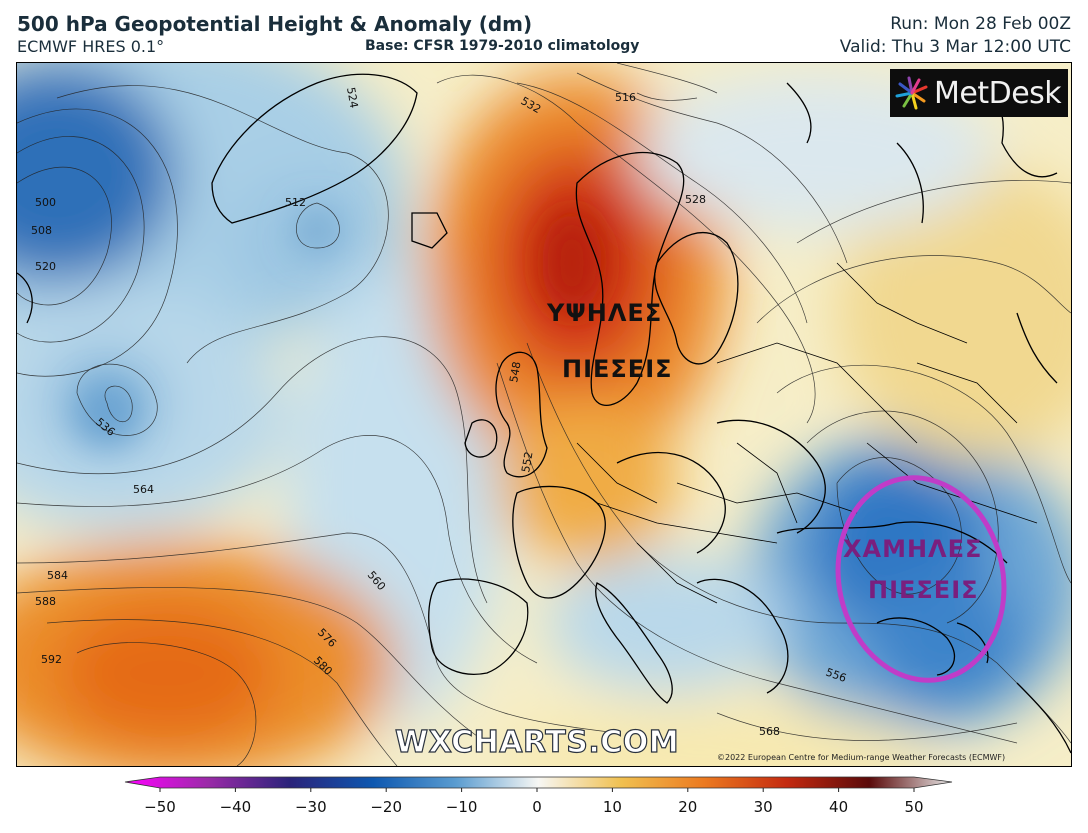  I want to click on colorbar-tick-label: 30, so click(763, 807).